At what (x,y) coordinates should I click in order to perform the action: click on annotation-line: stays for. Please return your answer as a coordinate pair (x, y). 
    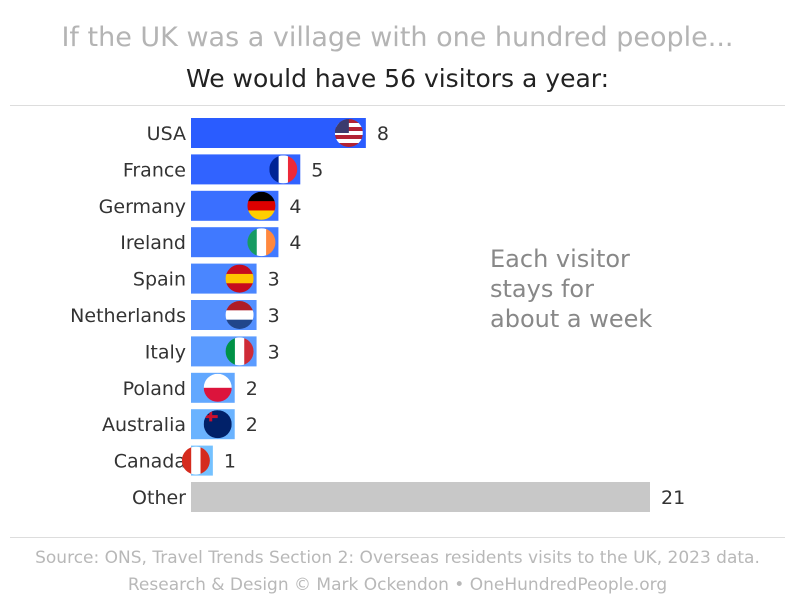
    Looking at the image, I should click on (542, 289).